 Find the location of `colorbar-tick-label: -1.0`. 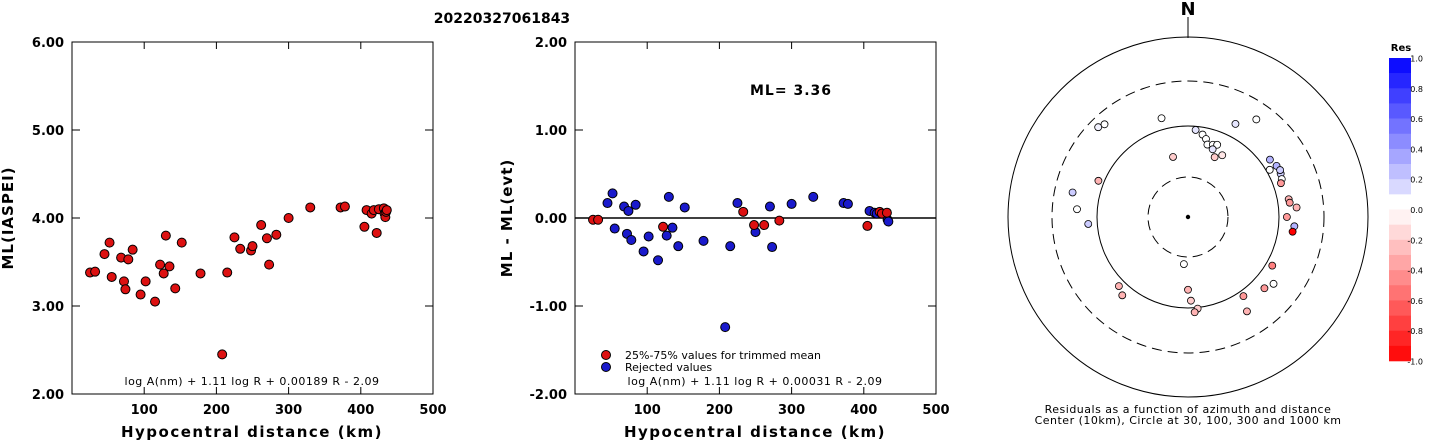

colorbar-tick-label: -1.0 is located at coordinates (1415, 362).